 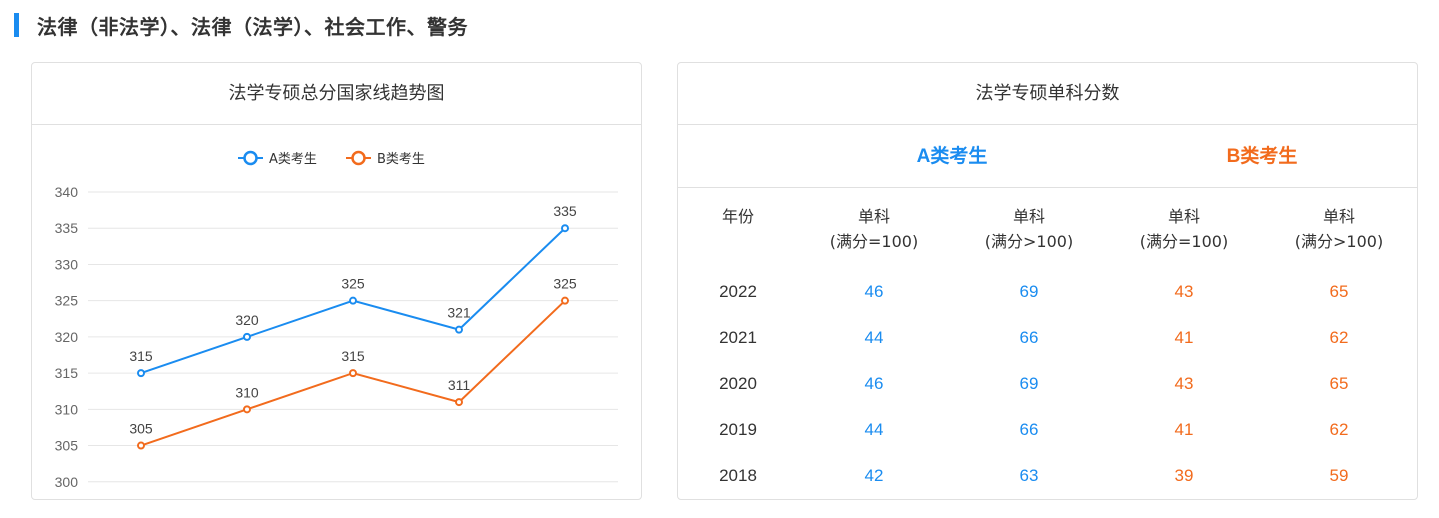 I want to click on table-cell-year: 2019, so click(x=738, y=429).